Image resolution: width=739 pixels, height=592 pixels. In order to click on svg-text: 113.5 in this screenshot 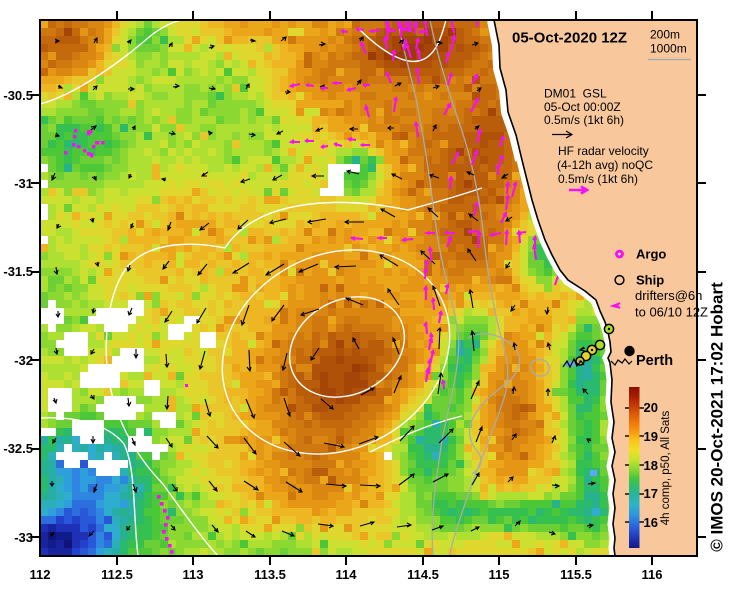, I will do `click(270, 574)`.